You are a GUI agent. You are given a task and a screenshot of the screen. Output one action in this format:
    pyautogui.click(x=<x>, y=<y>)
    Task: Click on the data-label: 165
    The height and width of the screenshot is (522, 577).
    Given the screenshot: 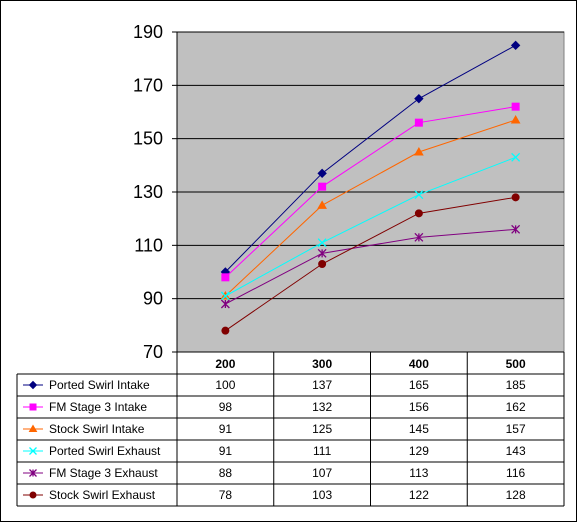 What is the action you would take?
    pyautogui.click(x=419, y=385)
    